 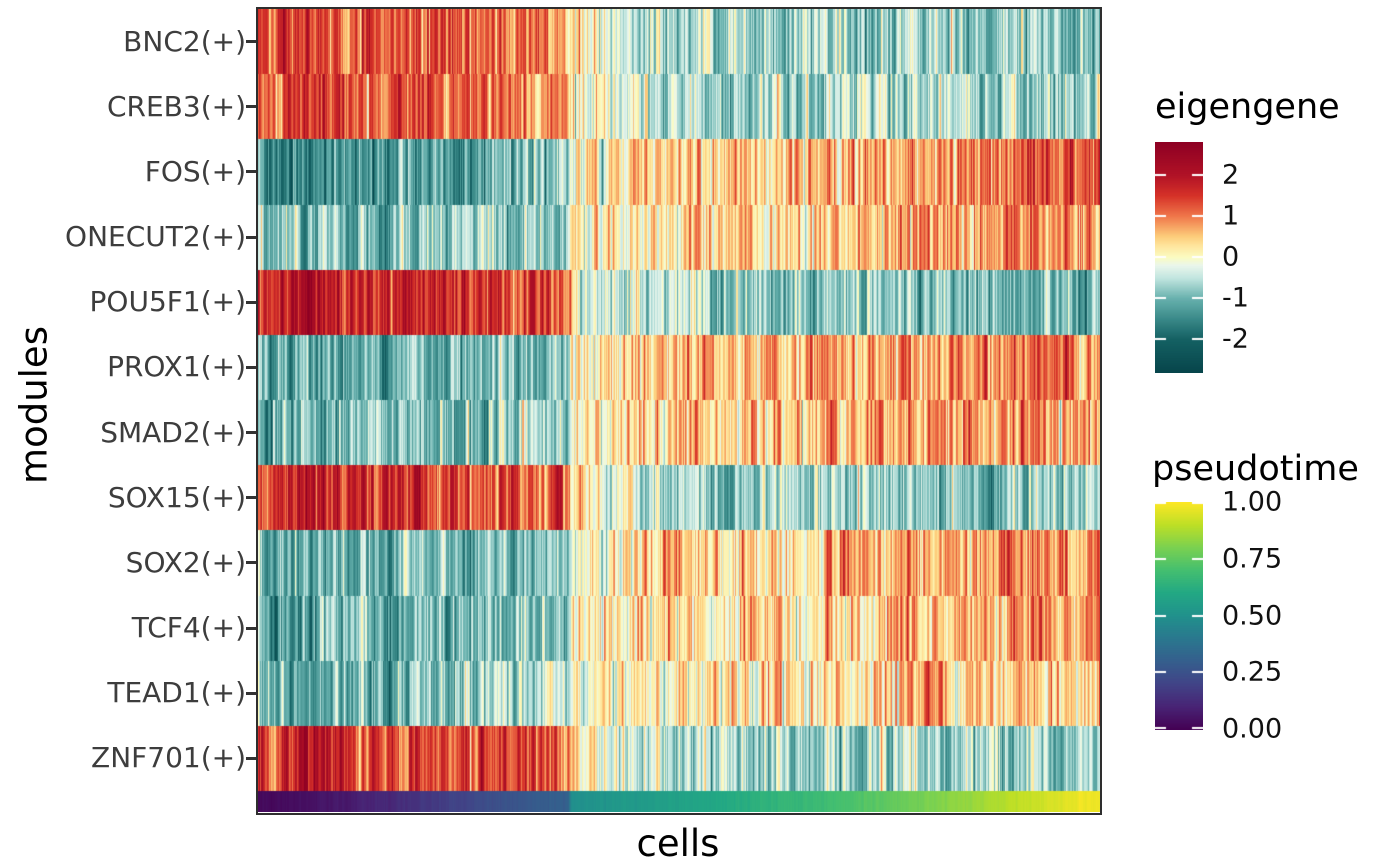 What do you see at coordinates (1231, 257) in the screenshot?
I see `eigengene-legend-tick-label: 0` at bounding box center [1231, 257].